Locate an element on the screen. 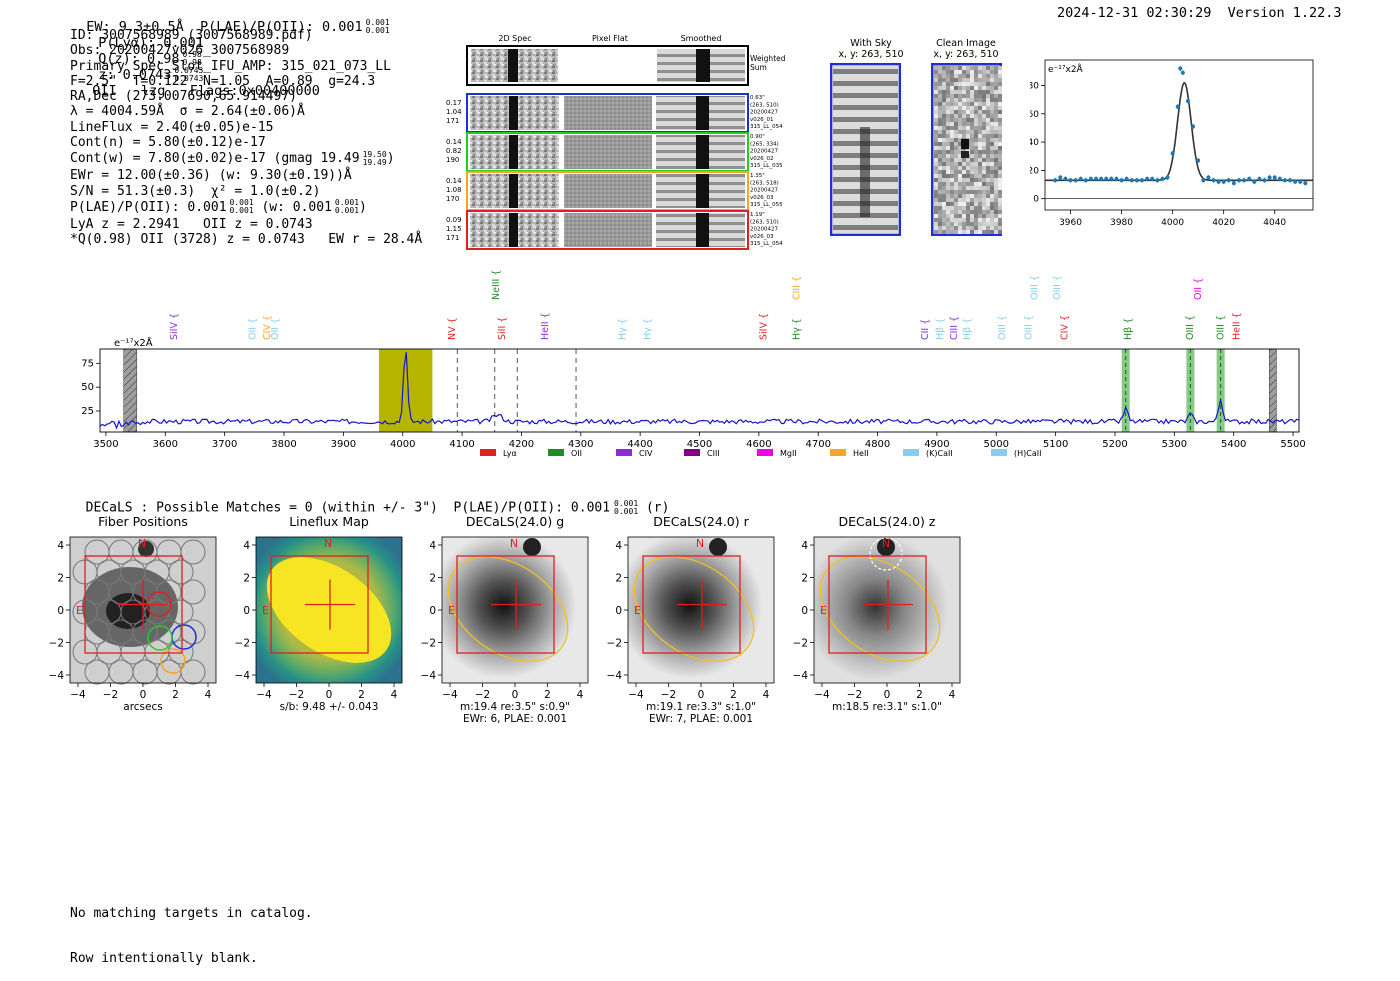 The width and height of the screenshot is (1400, 981). spectrum-line-name: CIII { is located at coordinates (954, 328).